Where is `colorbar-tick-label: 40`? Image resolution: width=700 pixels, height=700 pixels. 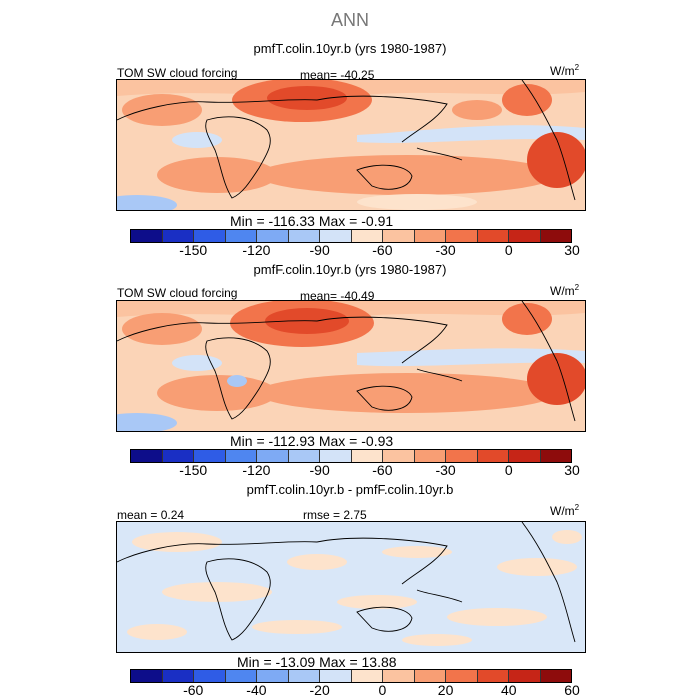 colorbar-tick-label: 40 is located at coordinates (508, 690).